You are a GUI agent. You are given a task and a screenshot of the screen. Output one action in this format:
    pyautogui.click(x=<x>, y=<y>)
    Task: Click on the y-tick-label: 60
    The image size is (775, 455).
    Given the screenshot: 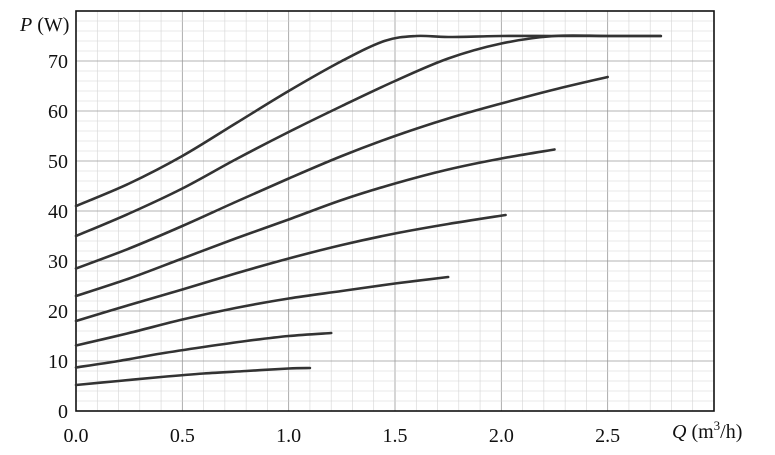 What is the action you would take?
    pyautogui.click(x=58, y=112)
    